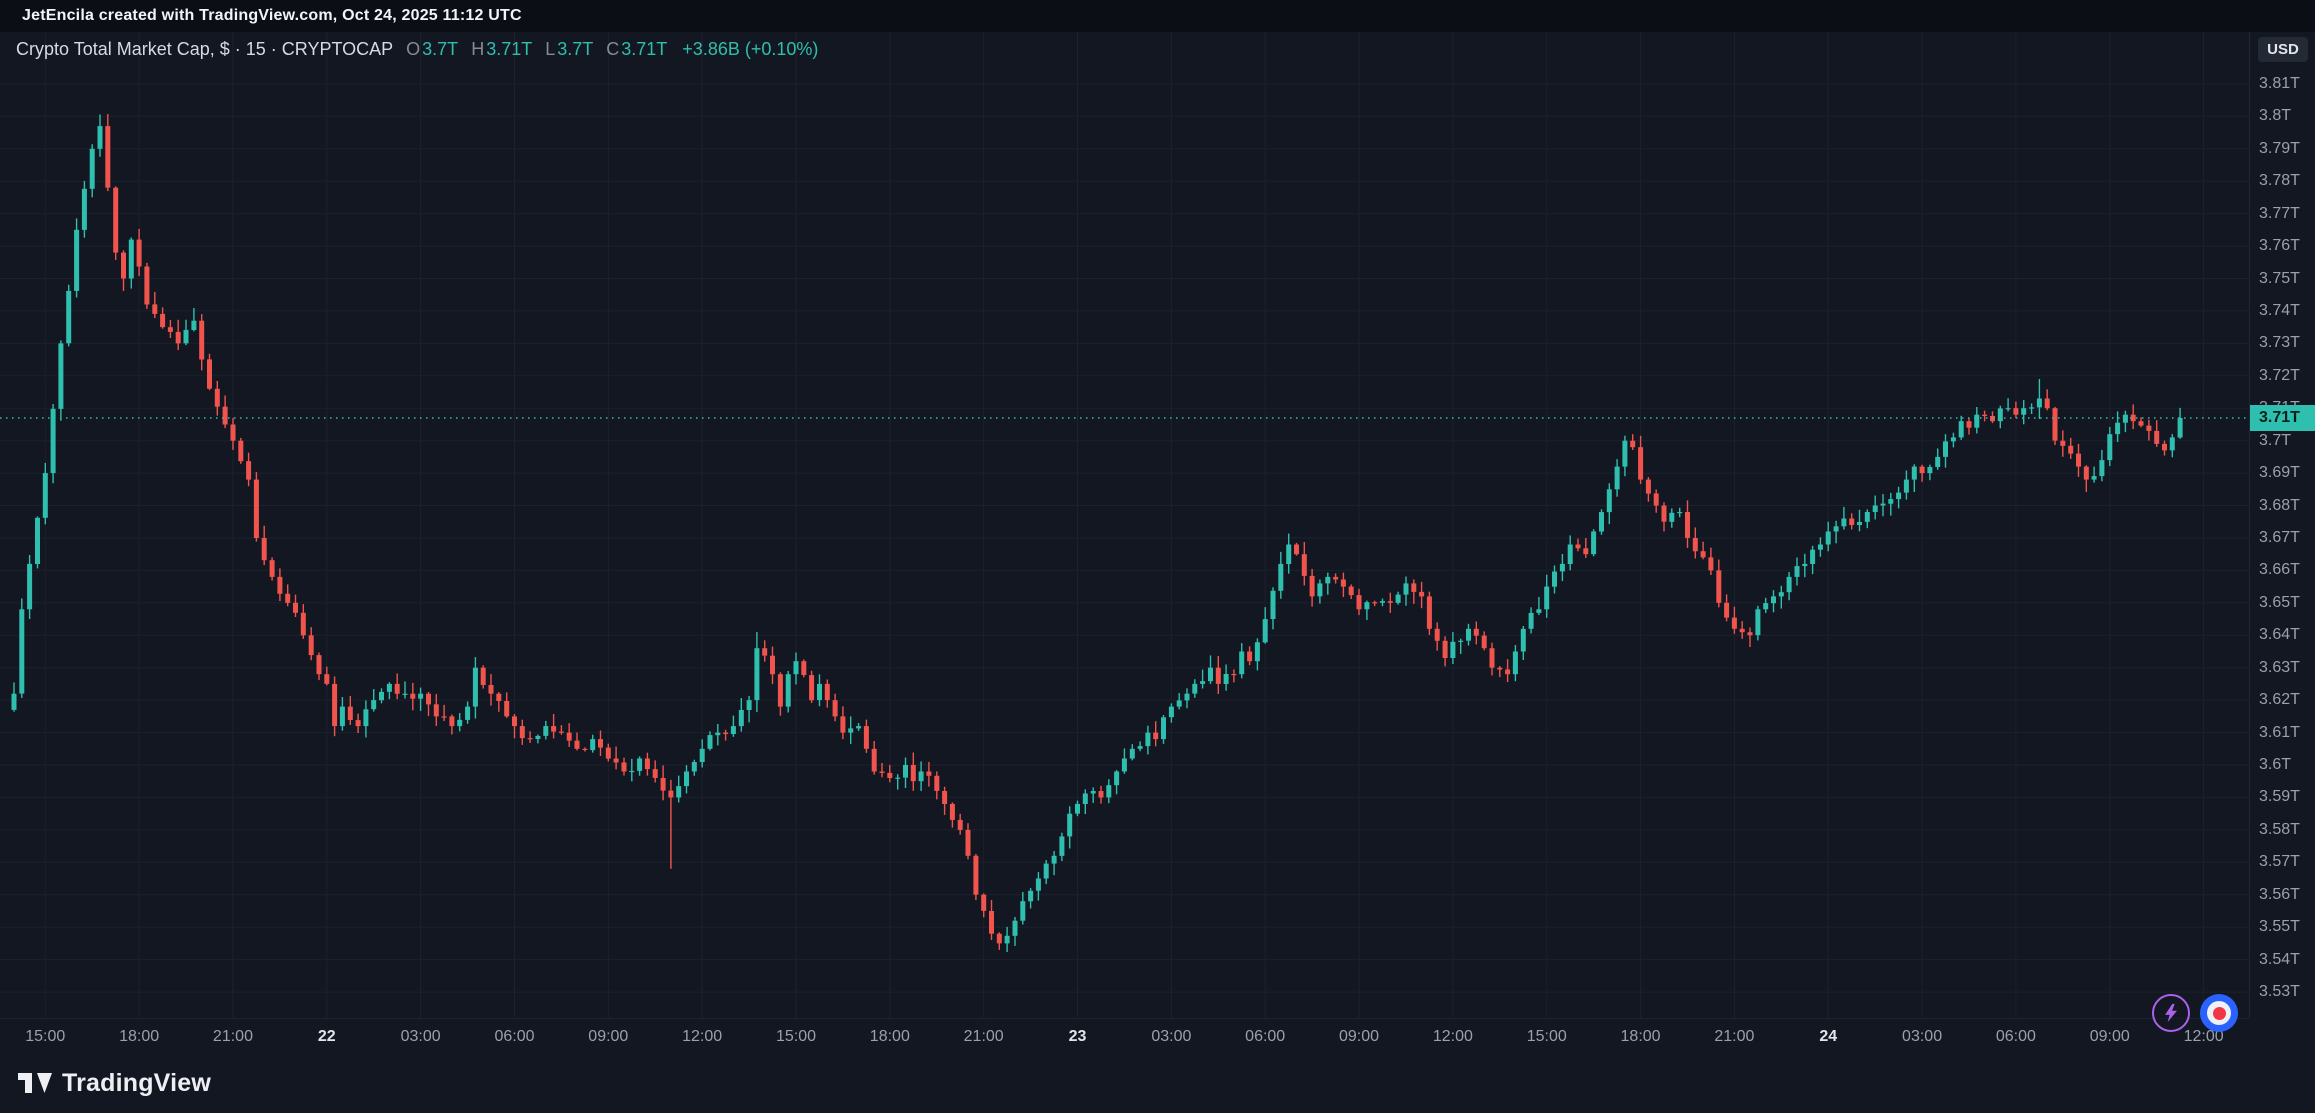 The height and width of the screenshot is (1113, 2315). Describe the element at coordinates (114, 1083) in the screenshot. I see `tradingview-logo-link: TradingView` at that location.